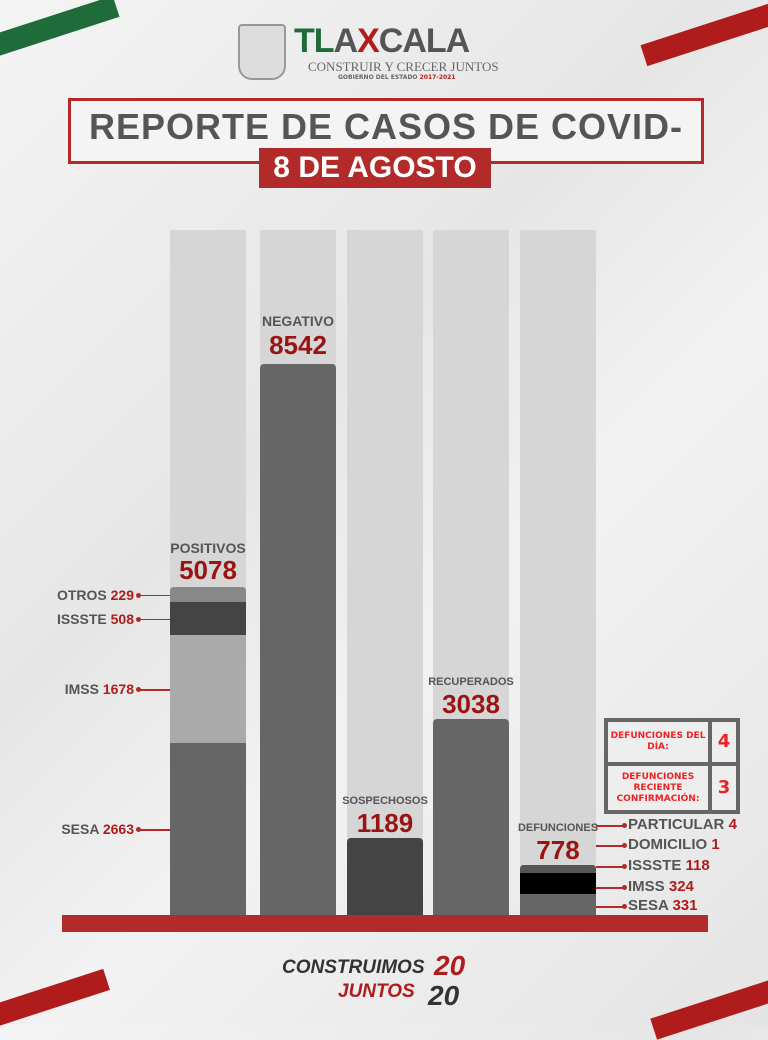 Image resolution: width=768 pixels, height=1040 pixels. What do you see at coordinates (658, 742) in the screenshot?
I see `deaths-today-label: DEFUNCIONES DEL DÍA:` at bounding box center [658, 742].